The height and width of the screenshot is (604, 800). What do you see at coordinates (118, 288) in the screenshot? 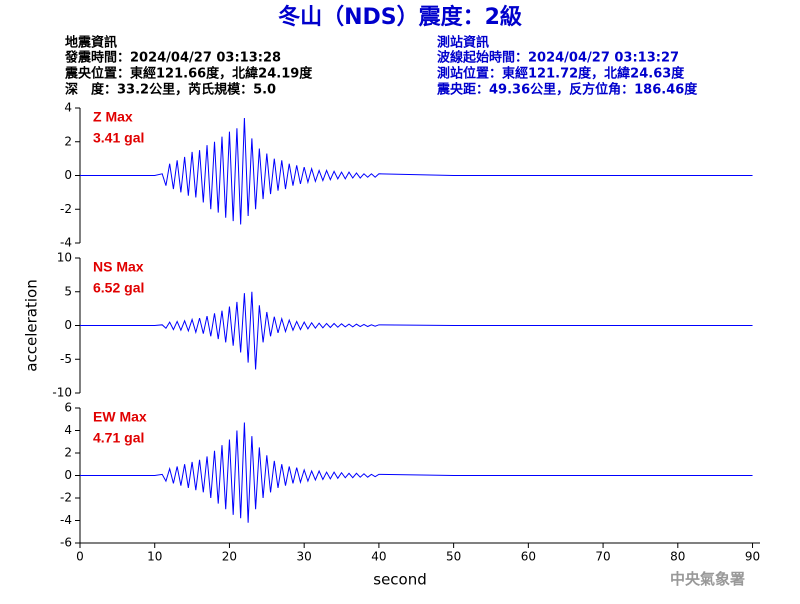
I see `annotation: 6.52 gal` at bounding box center [118, 288].